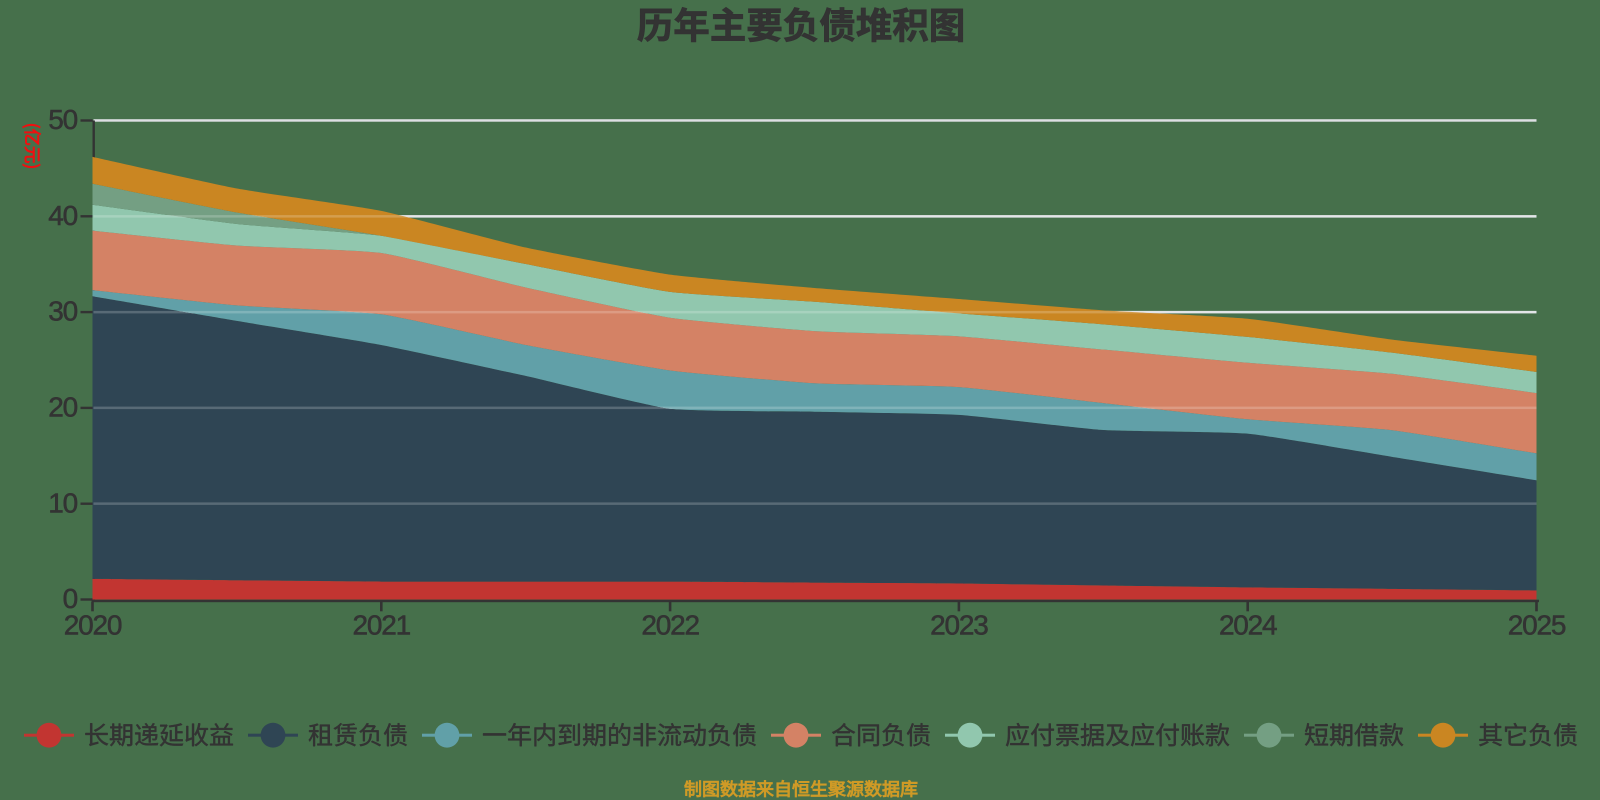  Describe the element at coordinates (1248, 625) in the screenshot. I see `svg-text: 2024` at that location.